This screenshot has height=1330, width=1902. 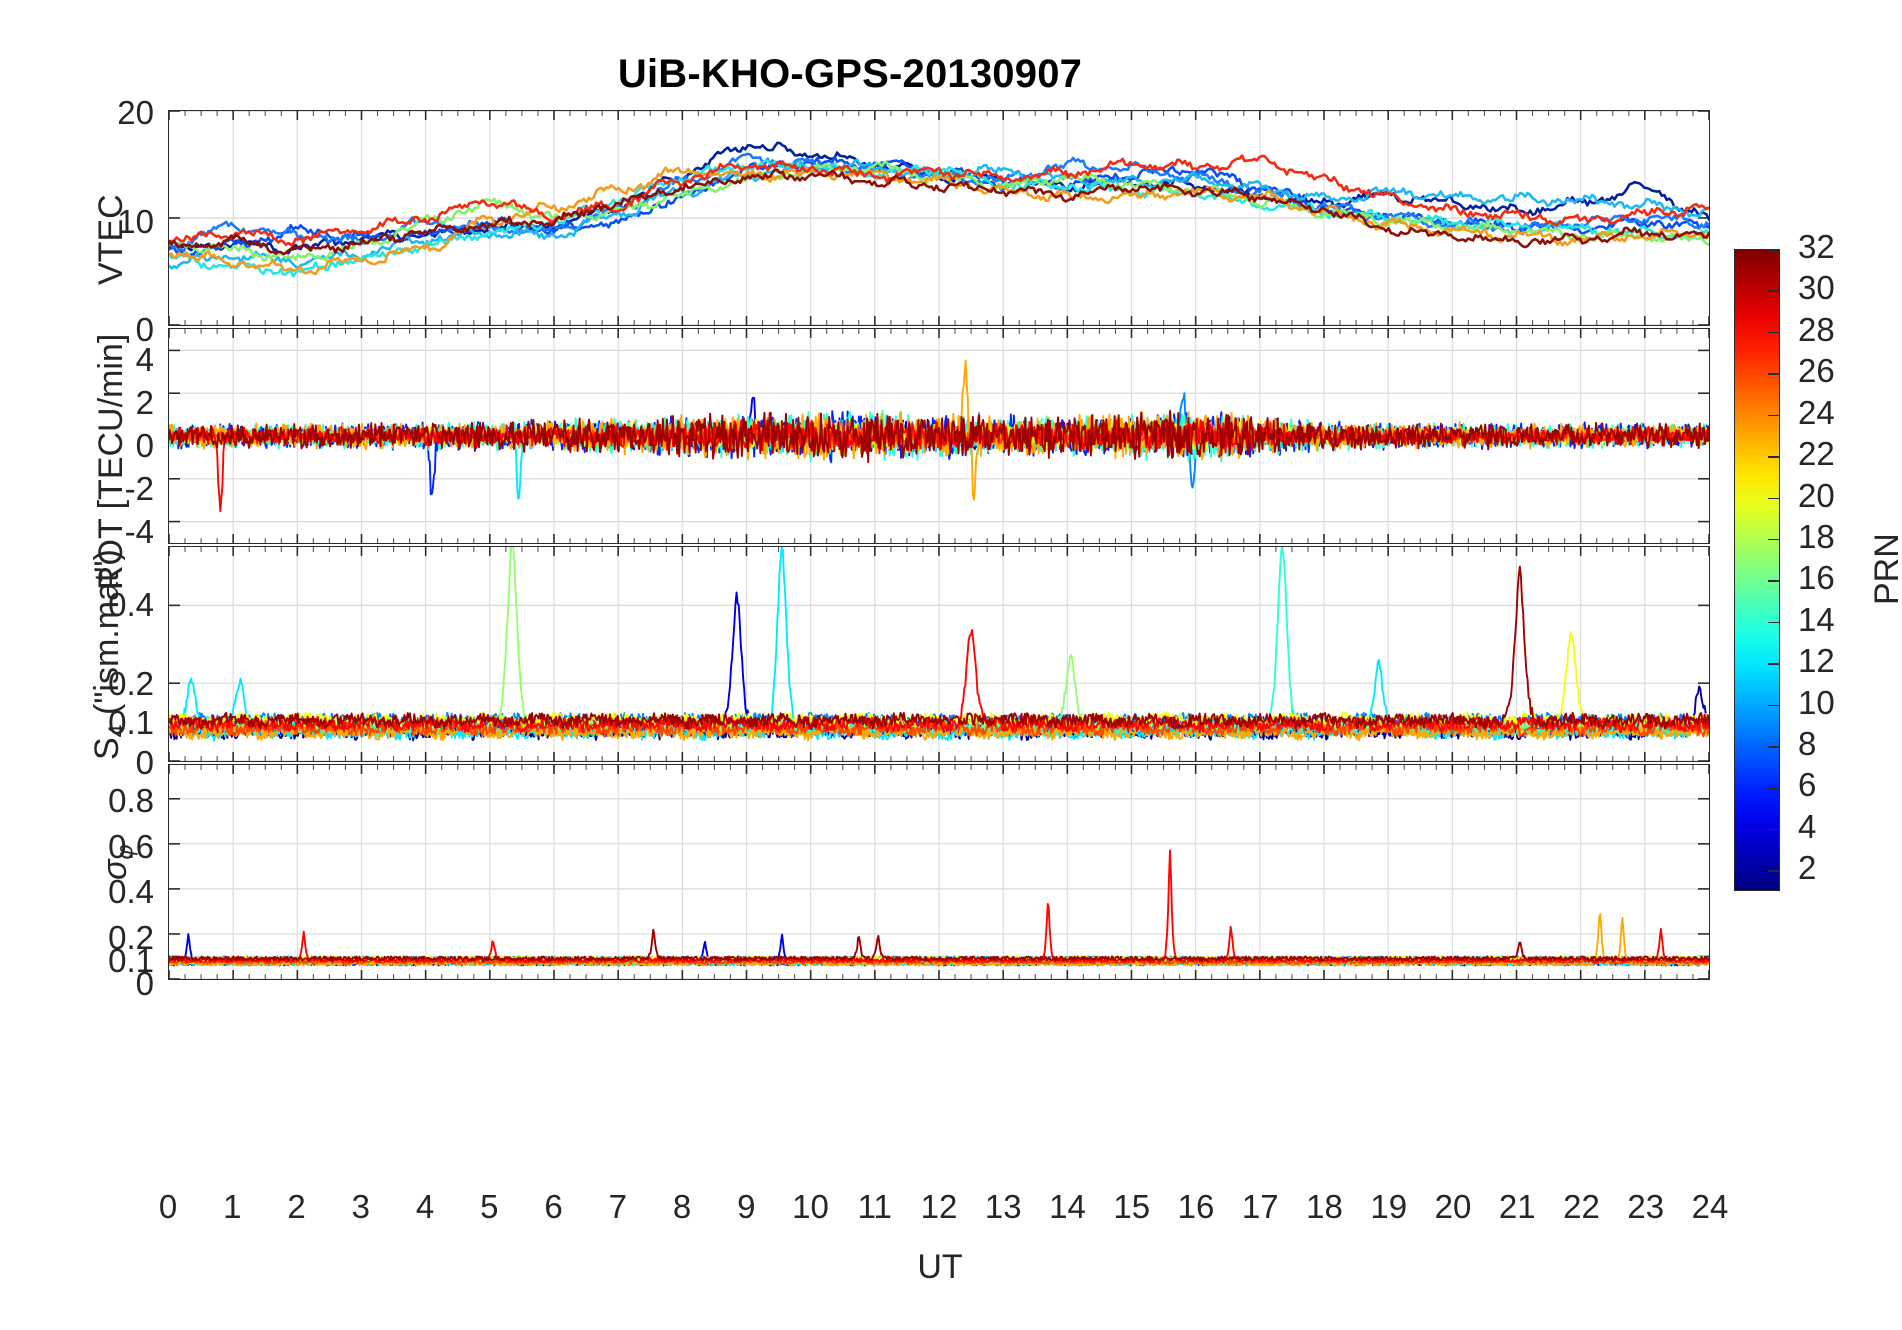 I want to click on x-tick-18: 18, so click(x=1324, y=1206).